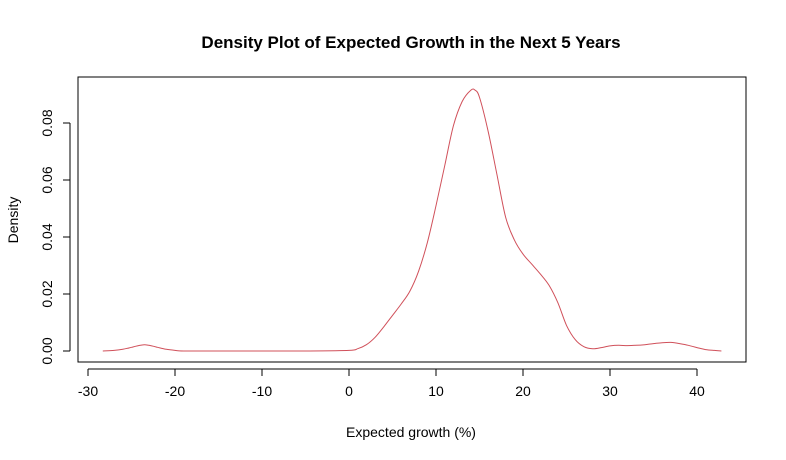  Describe the element at coordinates (391, 383) in the screenshot. I see `x-axis: -30 -20 -10 0 10 20 30 40` at that location.